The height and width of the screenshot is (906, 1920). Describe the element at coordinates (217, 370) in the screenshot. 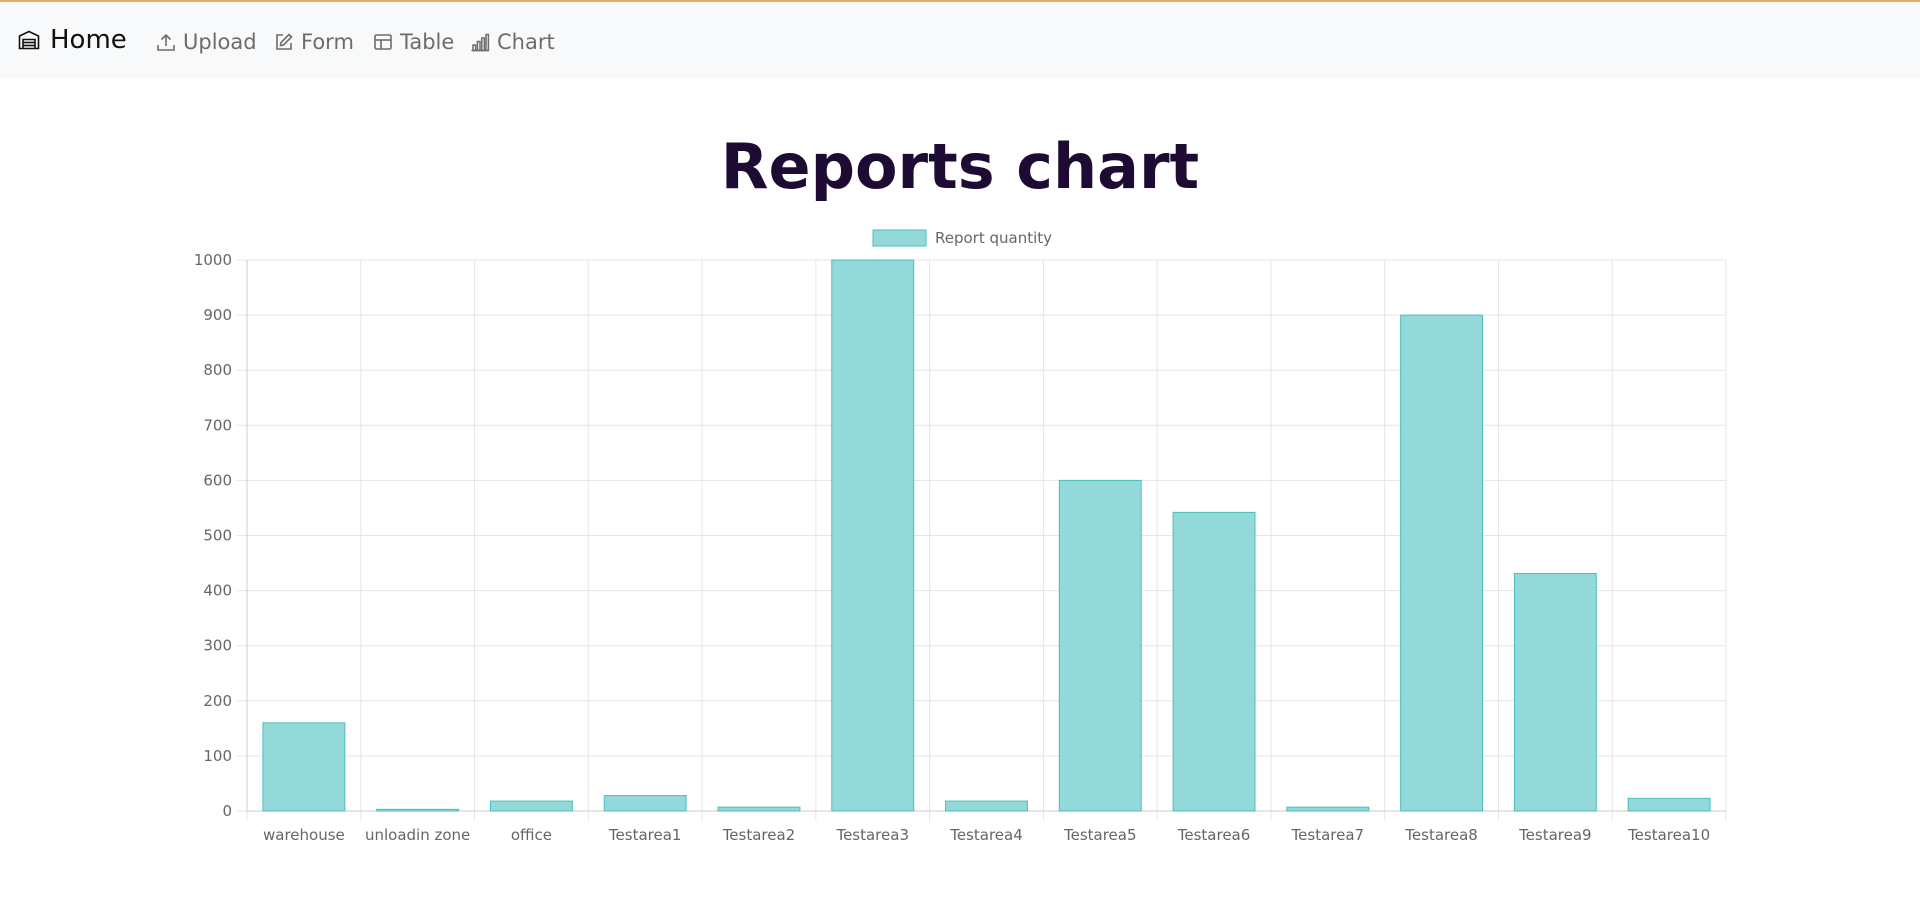

I see `y-tick-label: 800` at that location.